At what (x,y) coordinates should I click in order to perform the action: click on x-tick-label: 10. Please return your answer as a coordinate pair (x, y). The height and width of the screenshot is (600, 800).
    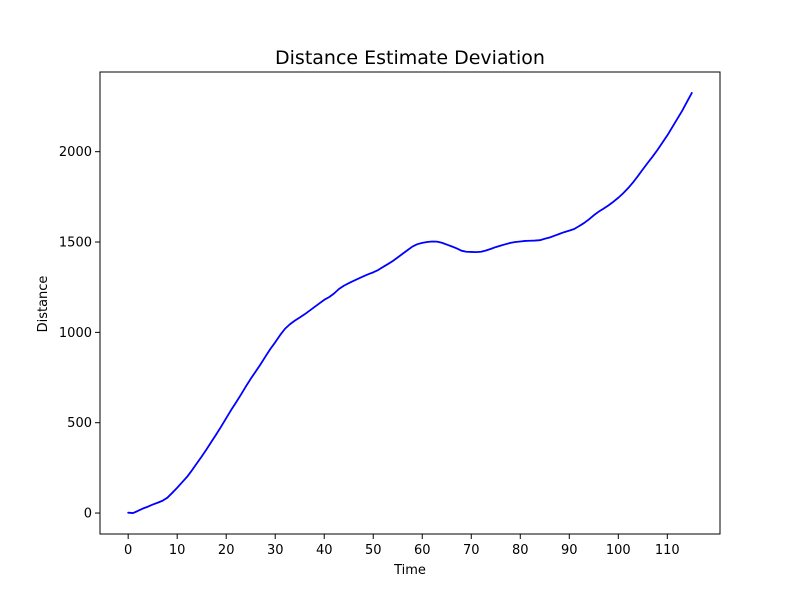
    Looking at the image, I should click on (177, 550).